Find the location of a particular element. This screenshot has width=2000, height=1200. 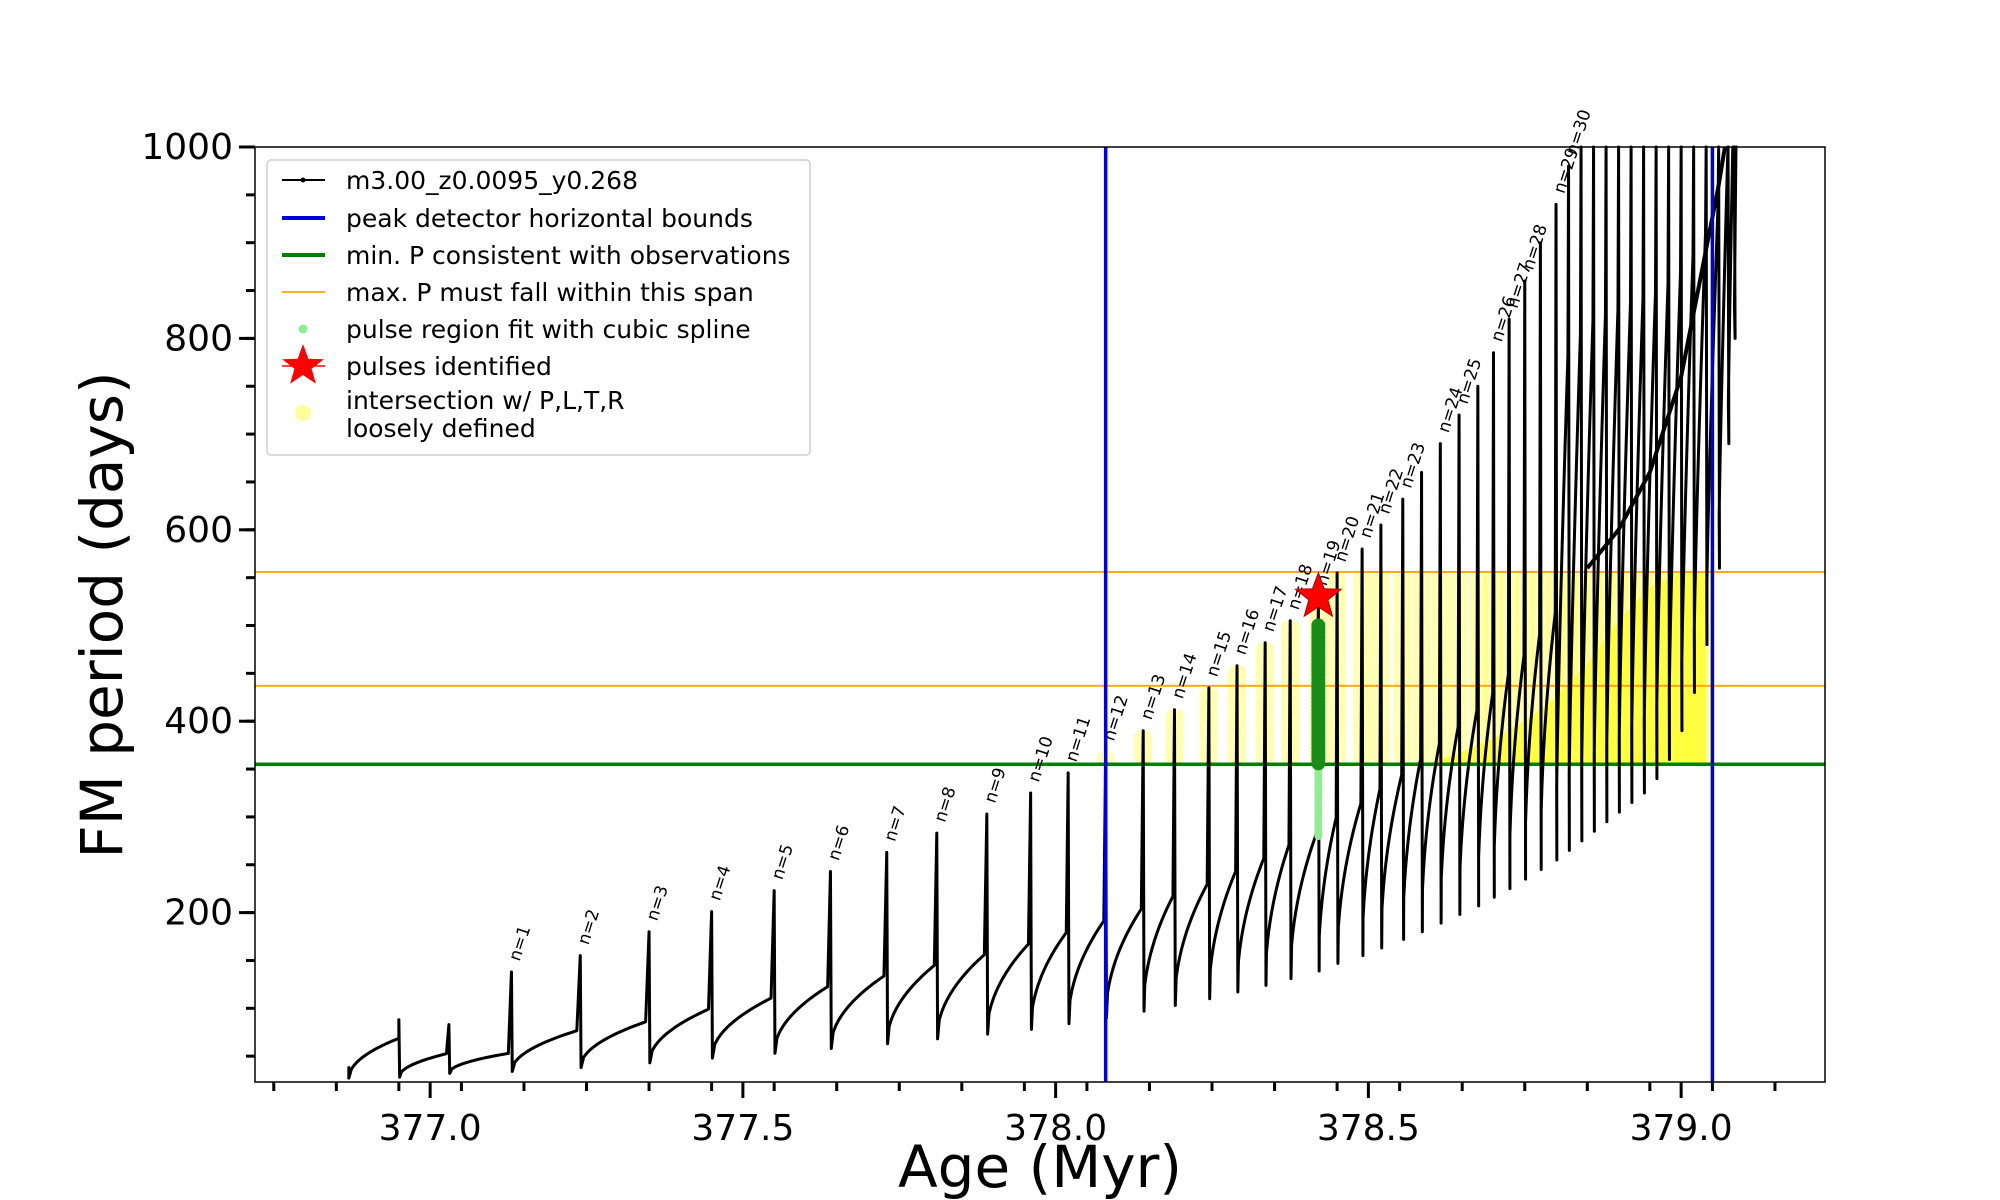

pulse-label: n=3 is located at coordinates (658, 903).